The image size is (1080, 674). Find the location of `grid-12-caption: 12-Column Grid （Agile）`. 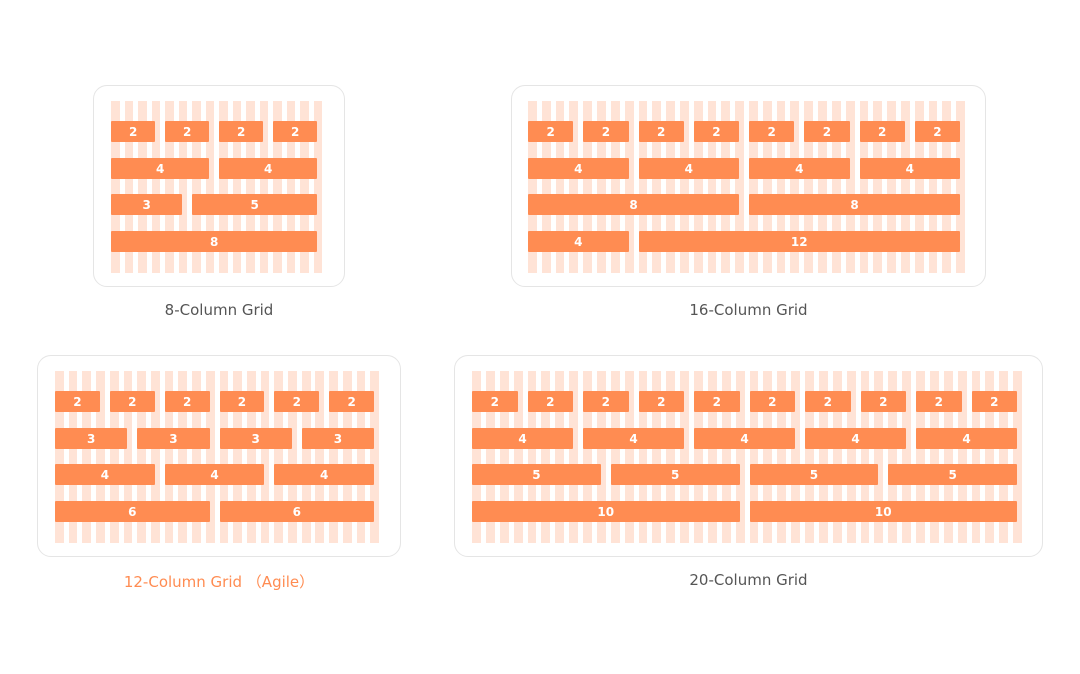

grid-12-caption: 12-Column Grid （Agile） is located at coordinates (219, 582).